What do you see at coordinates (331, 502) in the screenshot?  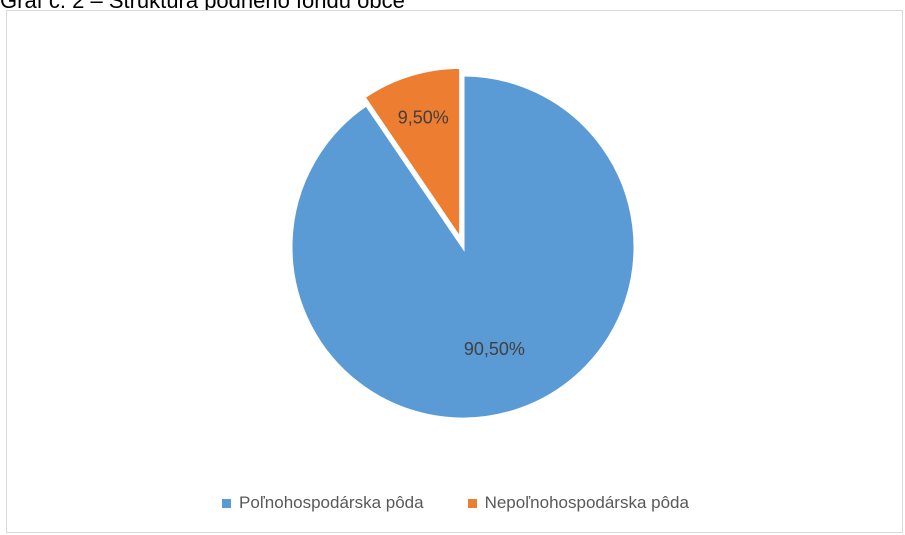 I see `legend-label: Poľnohospodárska pôda` at bounding box center [331, 502].